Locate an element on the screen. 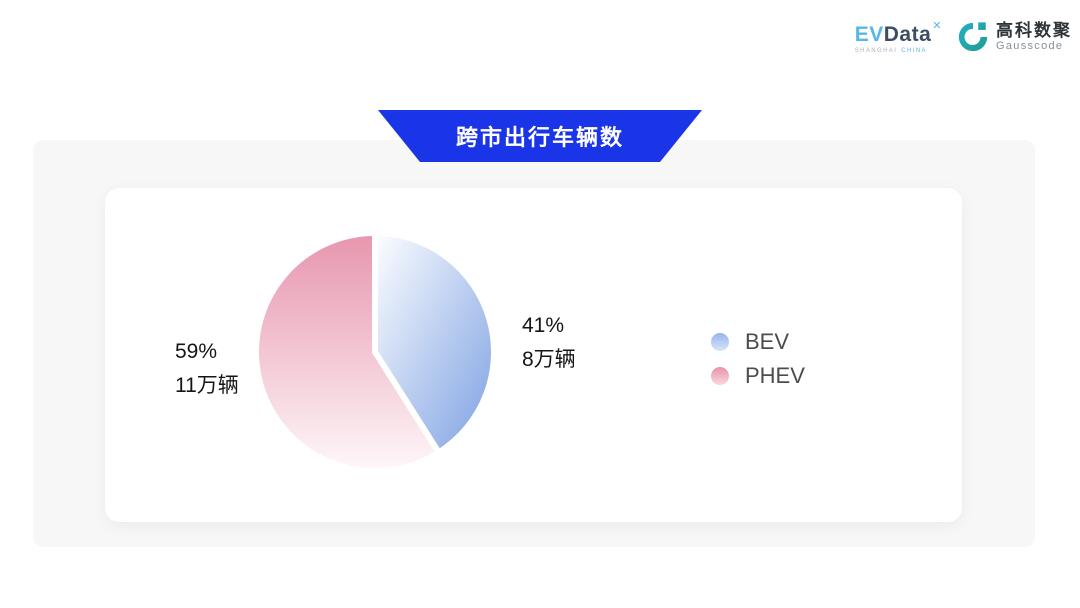 The image size is (1080, 608). chart-title-banner: 跨市出行车辆数 is located at coordinates (540, 136).